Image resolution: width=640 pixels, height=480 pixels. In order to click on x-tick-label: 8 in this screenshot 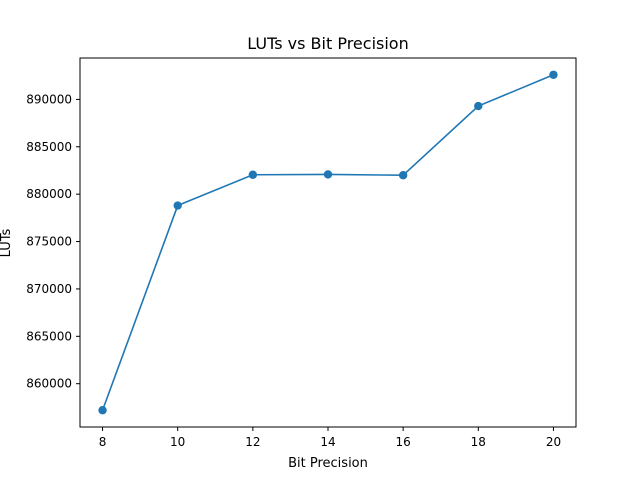, I will do `click(103, 442)`.